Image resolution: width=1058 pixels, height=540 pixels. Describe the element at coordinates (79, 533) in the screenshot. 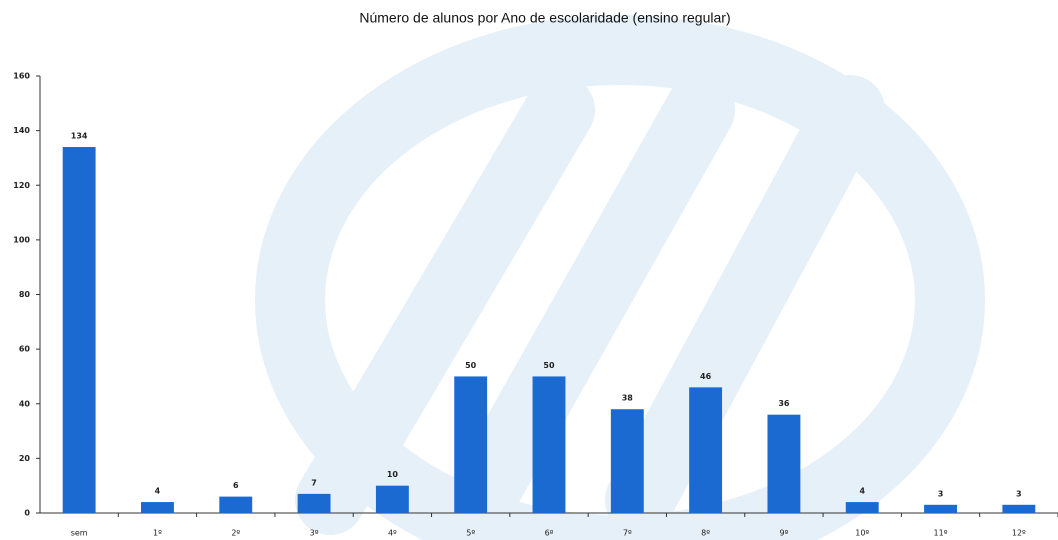

I see `x-tick-label: sem` at that location.